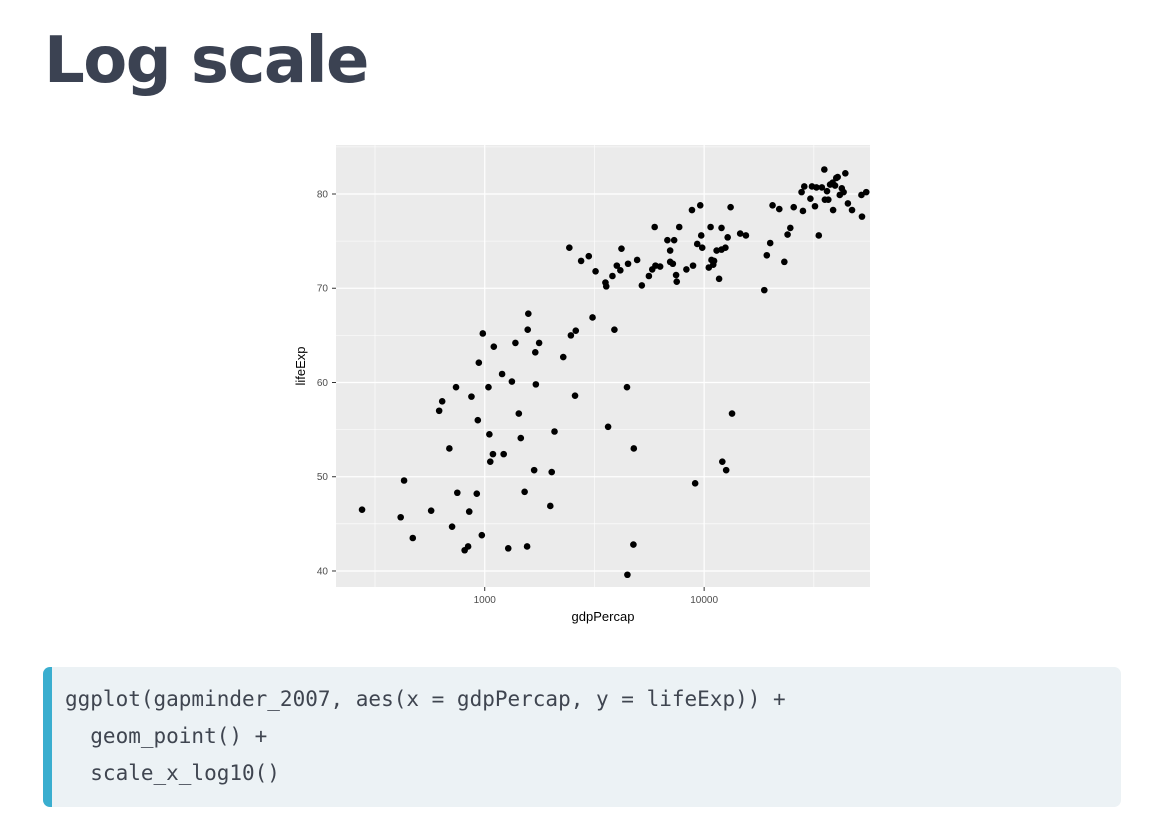  I want to click on page-title: Log scale, so click(206, 61).